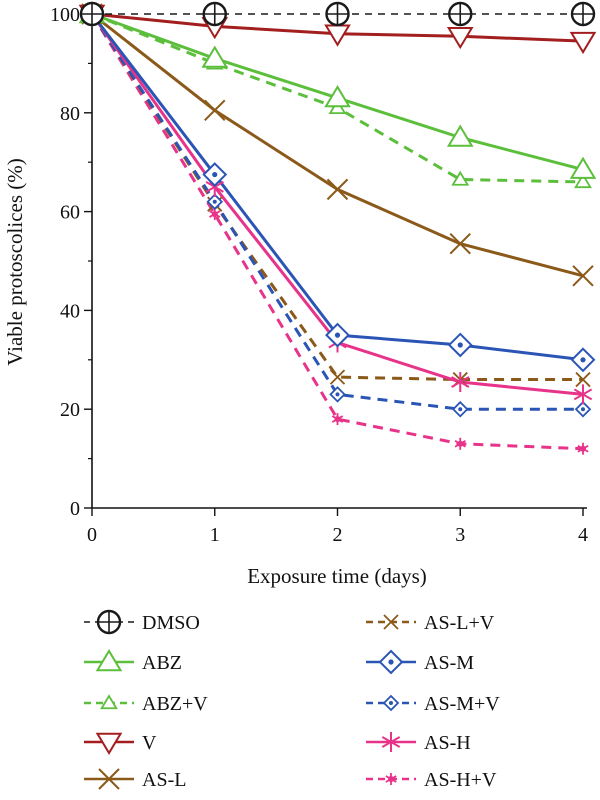  What do you see at coordinates (460, 535) in the screenshot?
I see `x-tick-label: 3` at bounding box center [460, 535].